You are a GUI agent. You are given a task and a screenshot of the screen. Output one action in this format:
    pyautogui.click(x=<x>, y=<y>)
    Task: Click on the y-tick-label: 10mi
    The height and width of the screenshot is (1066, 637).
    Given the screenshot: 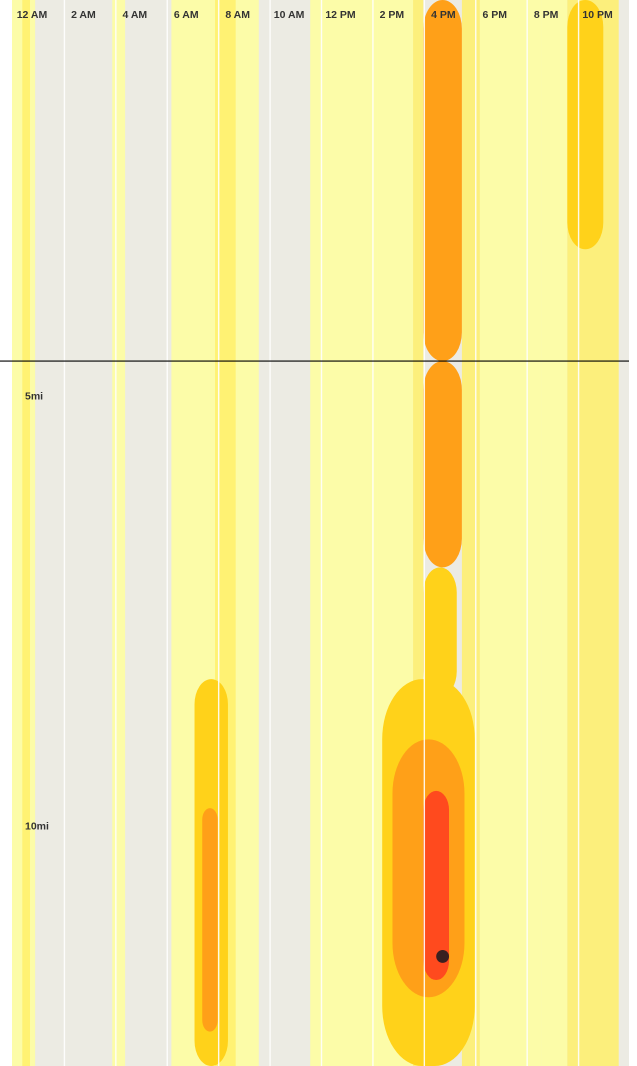 What is the action you would take?
    pyautogui.click(x=37, y=826)
    